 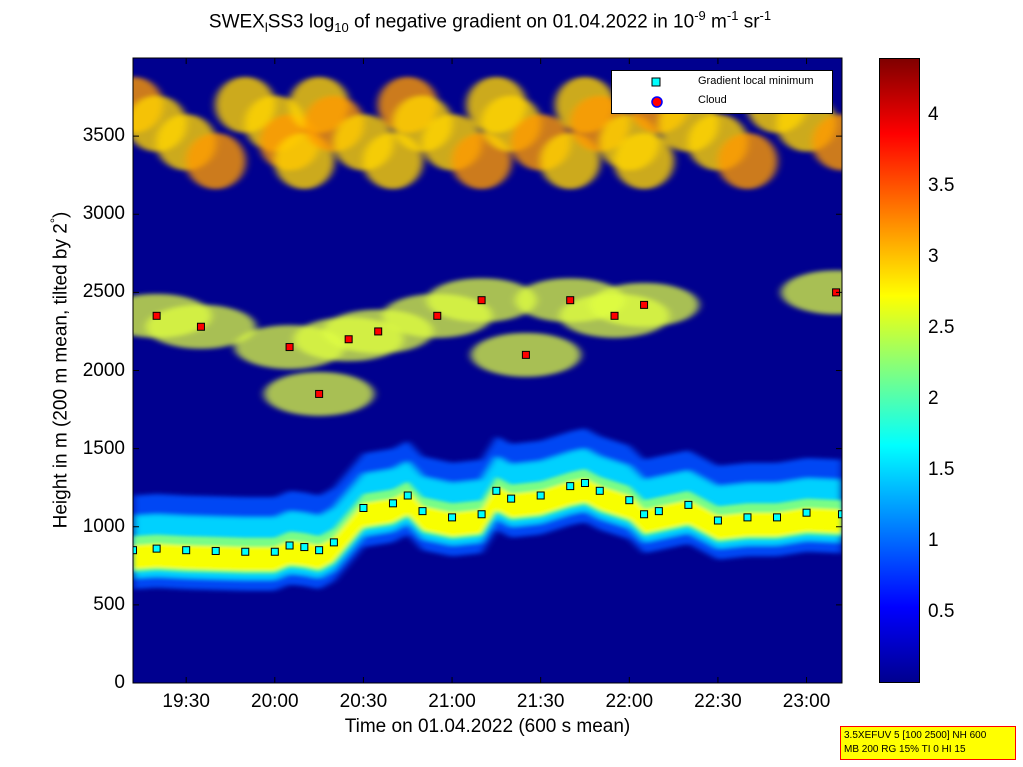 What do you see at coordinates (905, 749) in the screenshot?
I see `info-line-2: MB 200 RG 15% TI 0 HI 15` at bounding box center [905, 749].